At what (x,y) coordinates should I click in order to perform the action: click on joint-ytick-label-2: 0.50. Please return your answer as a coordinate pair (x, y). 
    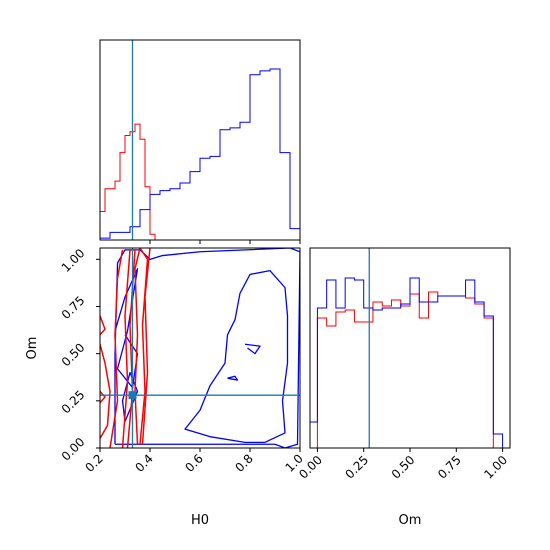
    Looking at the image, I should click on (73, 354).